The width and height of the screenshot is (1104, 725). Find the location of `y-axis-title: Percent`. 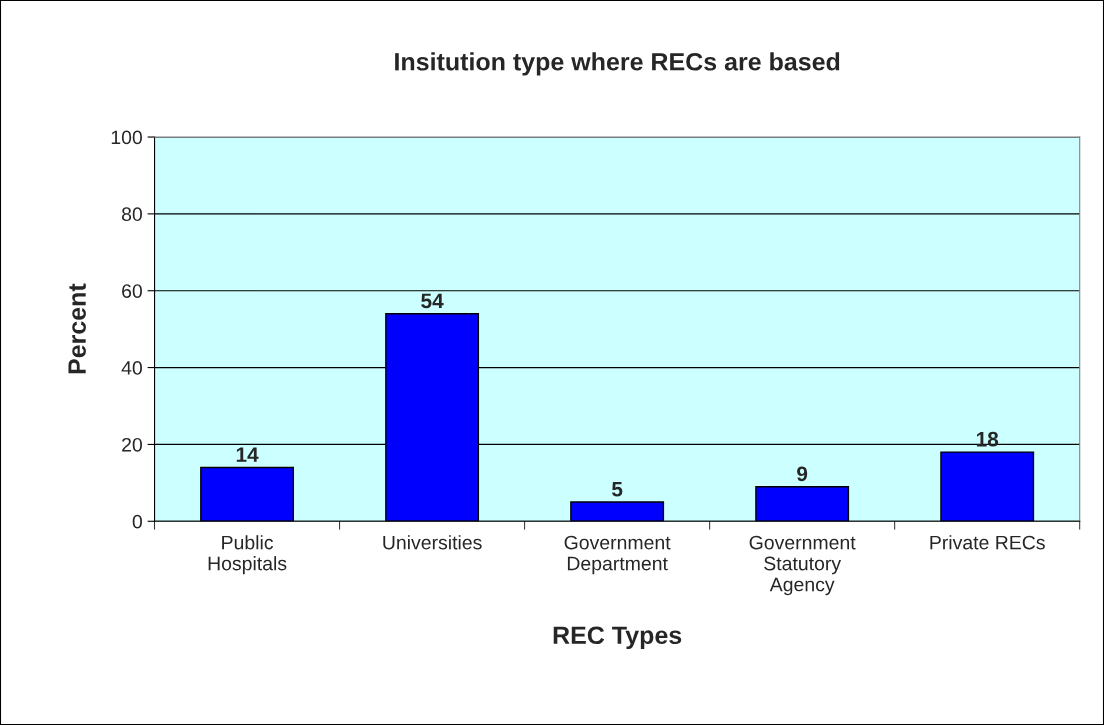

y-axis-title: Percent is located at coordinates (77, 328).